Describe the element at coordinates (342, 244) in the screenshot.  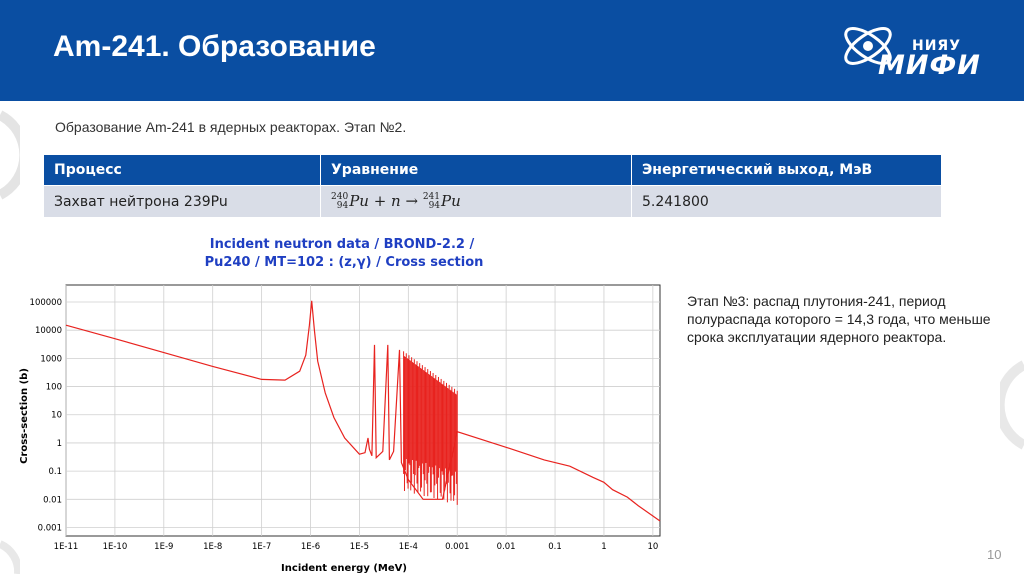
I see `chart-title: Incident neutron data / BROND-2.2 /` at that location.